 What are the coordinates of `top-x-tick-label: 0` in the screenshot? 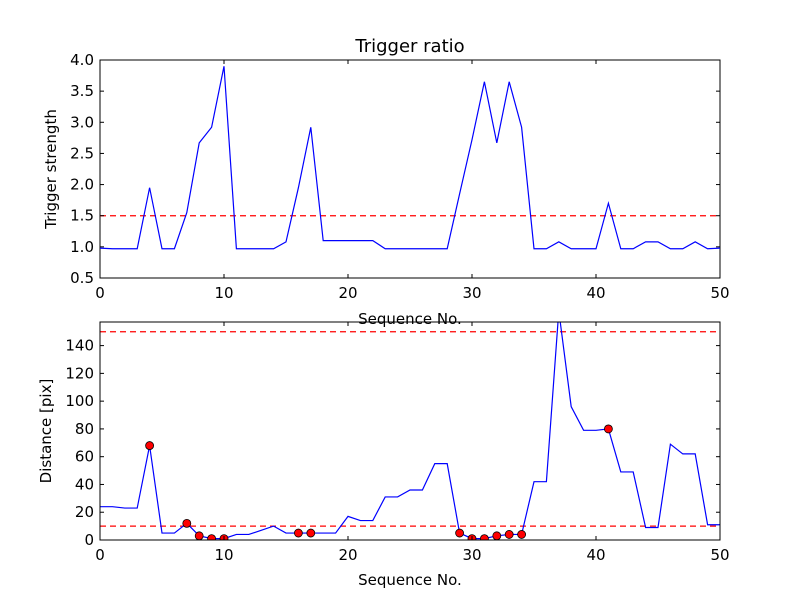 It's located at (100, 293).